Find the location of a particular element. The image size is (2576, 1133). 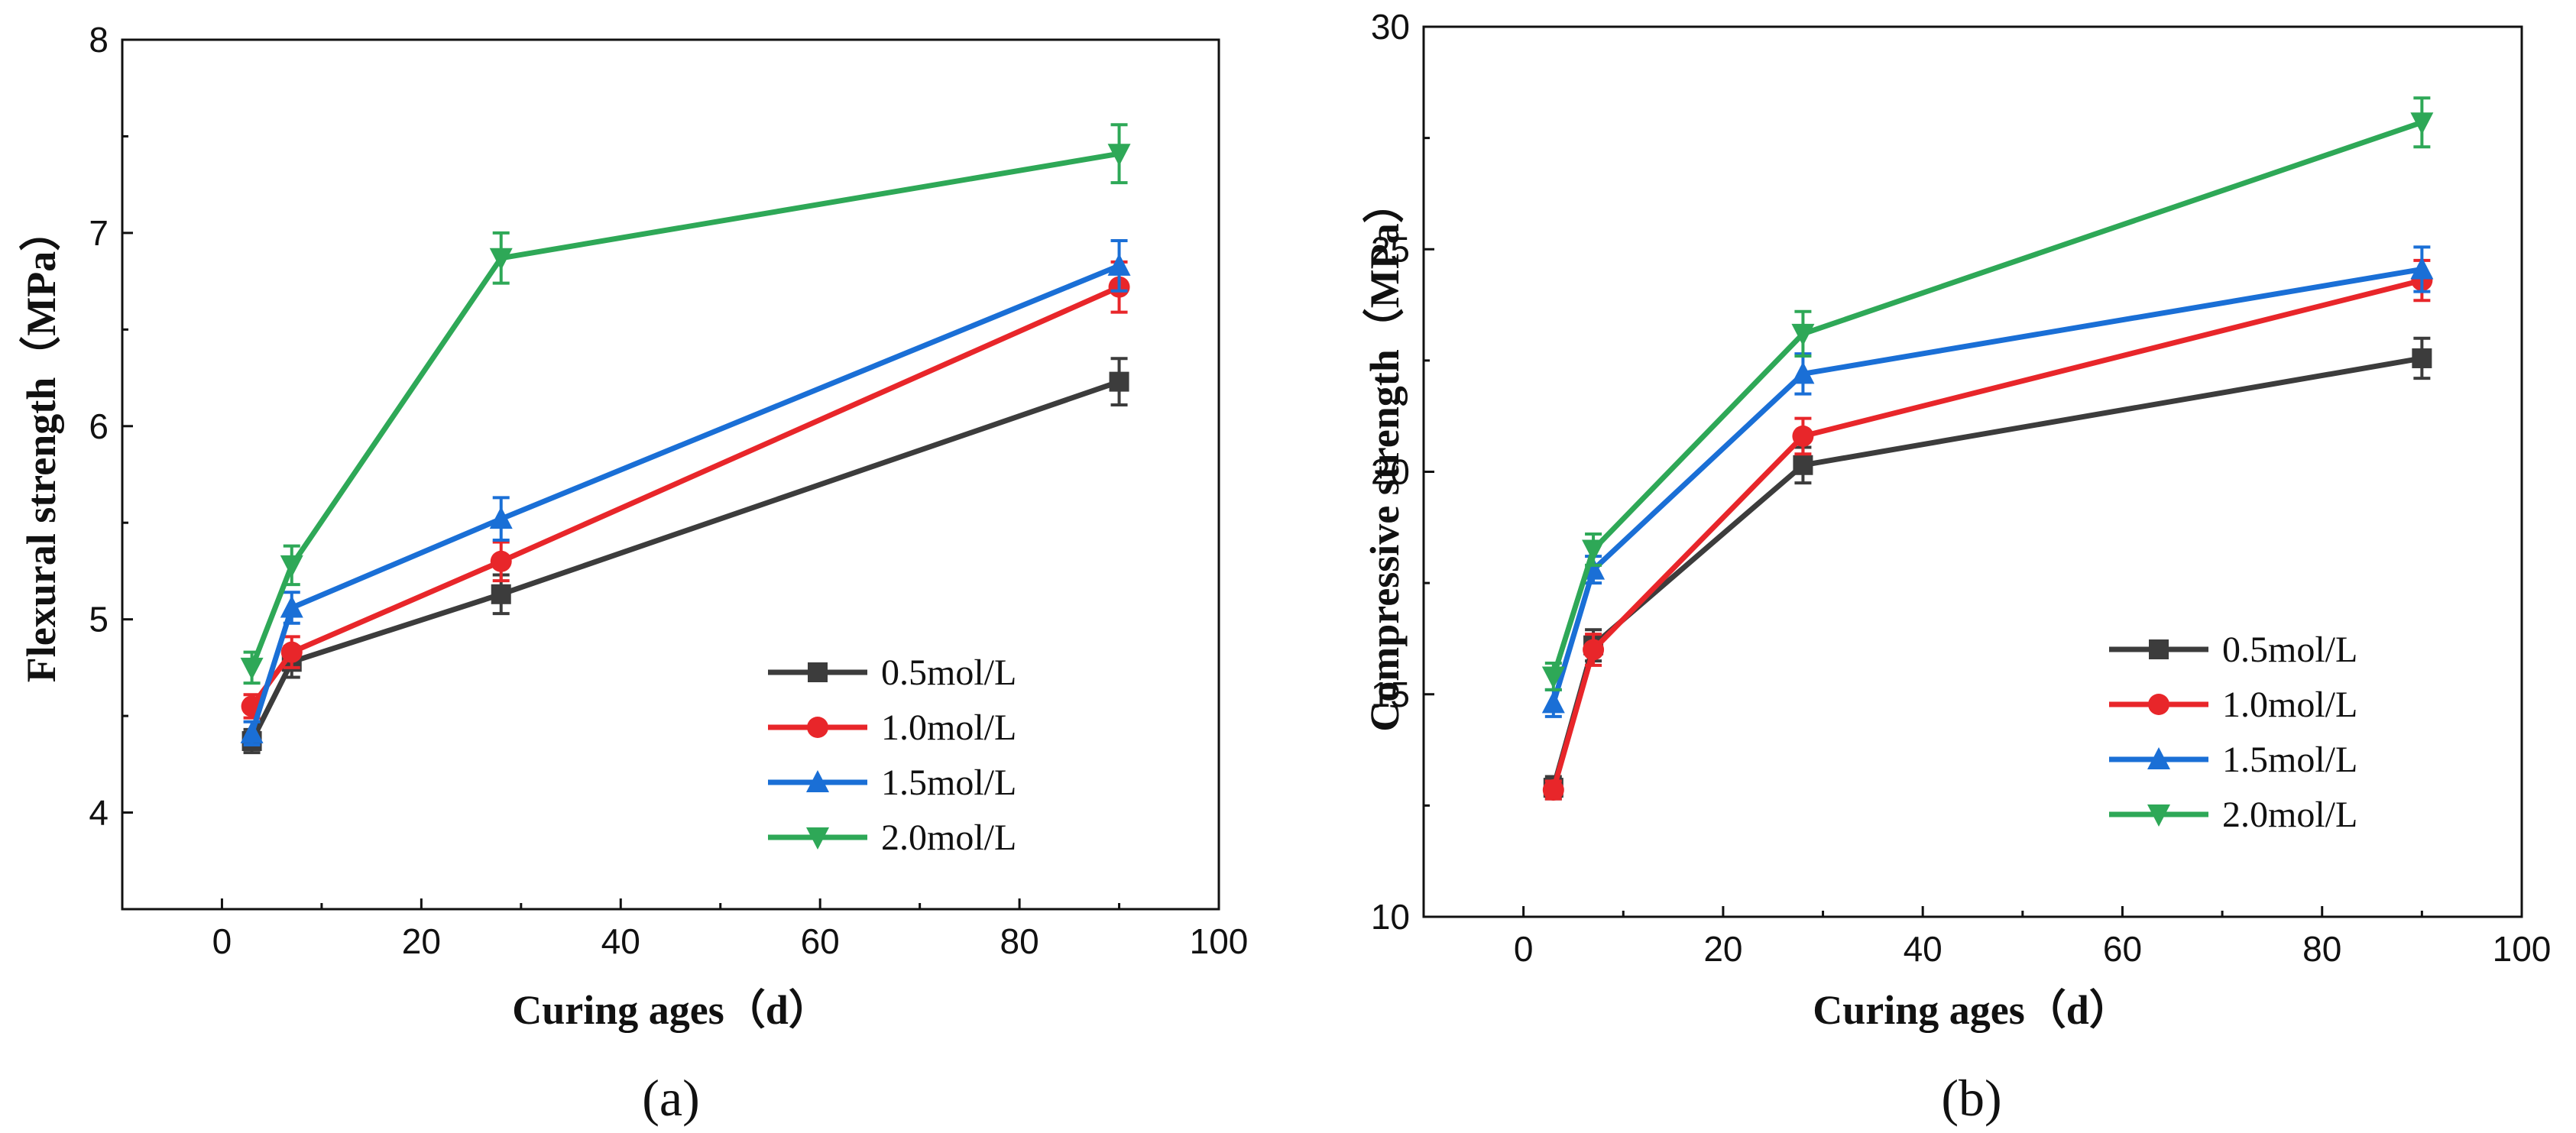

x-axis-label-a: Curing ages（d） is located at coordinates (671, 1010).